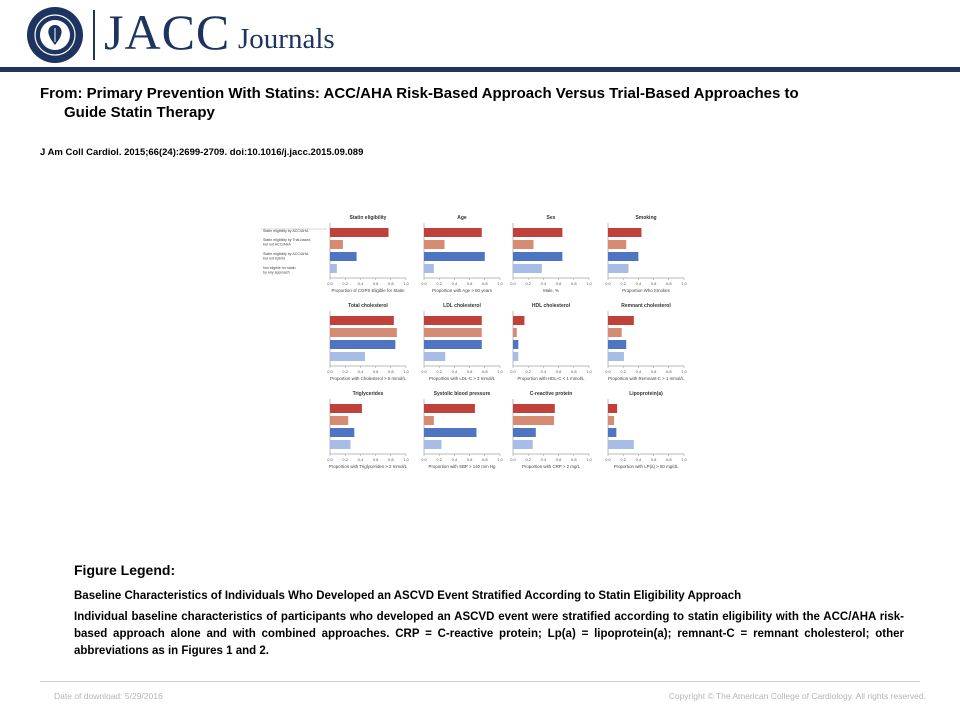 Image resolution: width=960 pixels, height=720 pixels. Describe the element at coordinates (276, 273) in the screenshot. I see `series-label-3: by any approach` at that location.